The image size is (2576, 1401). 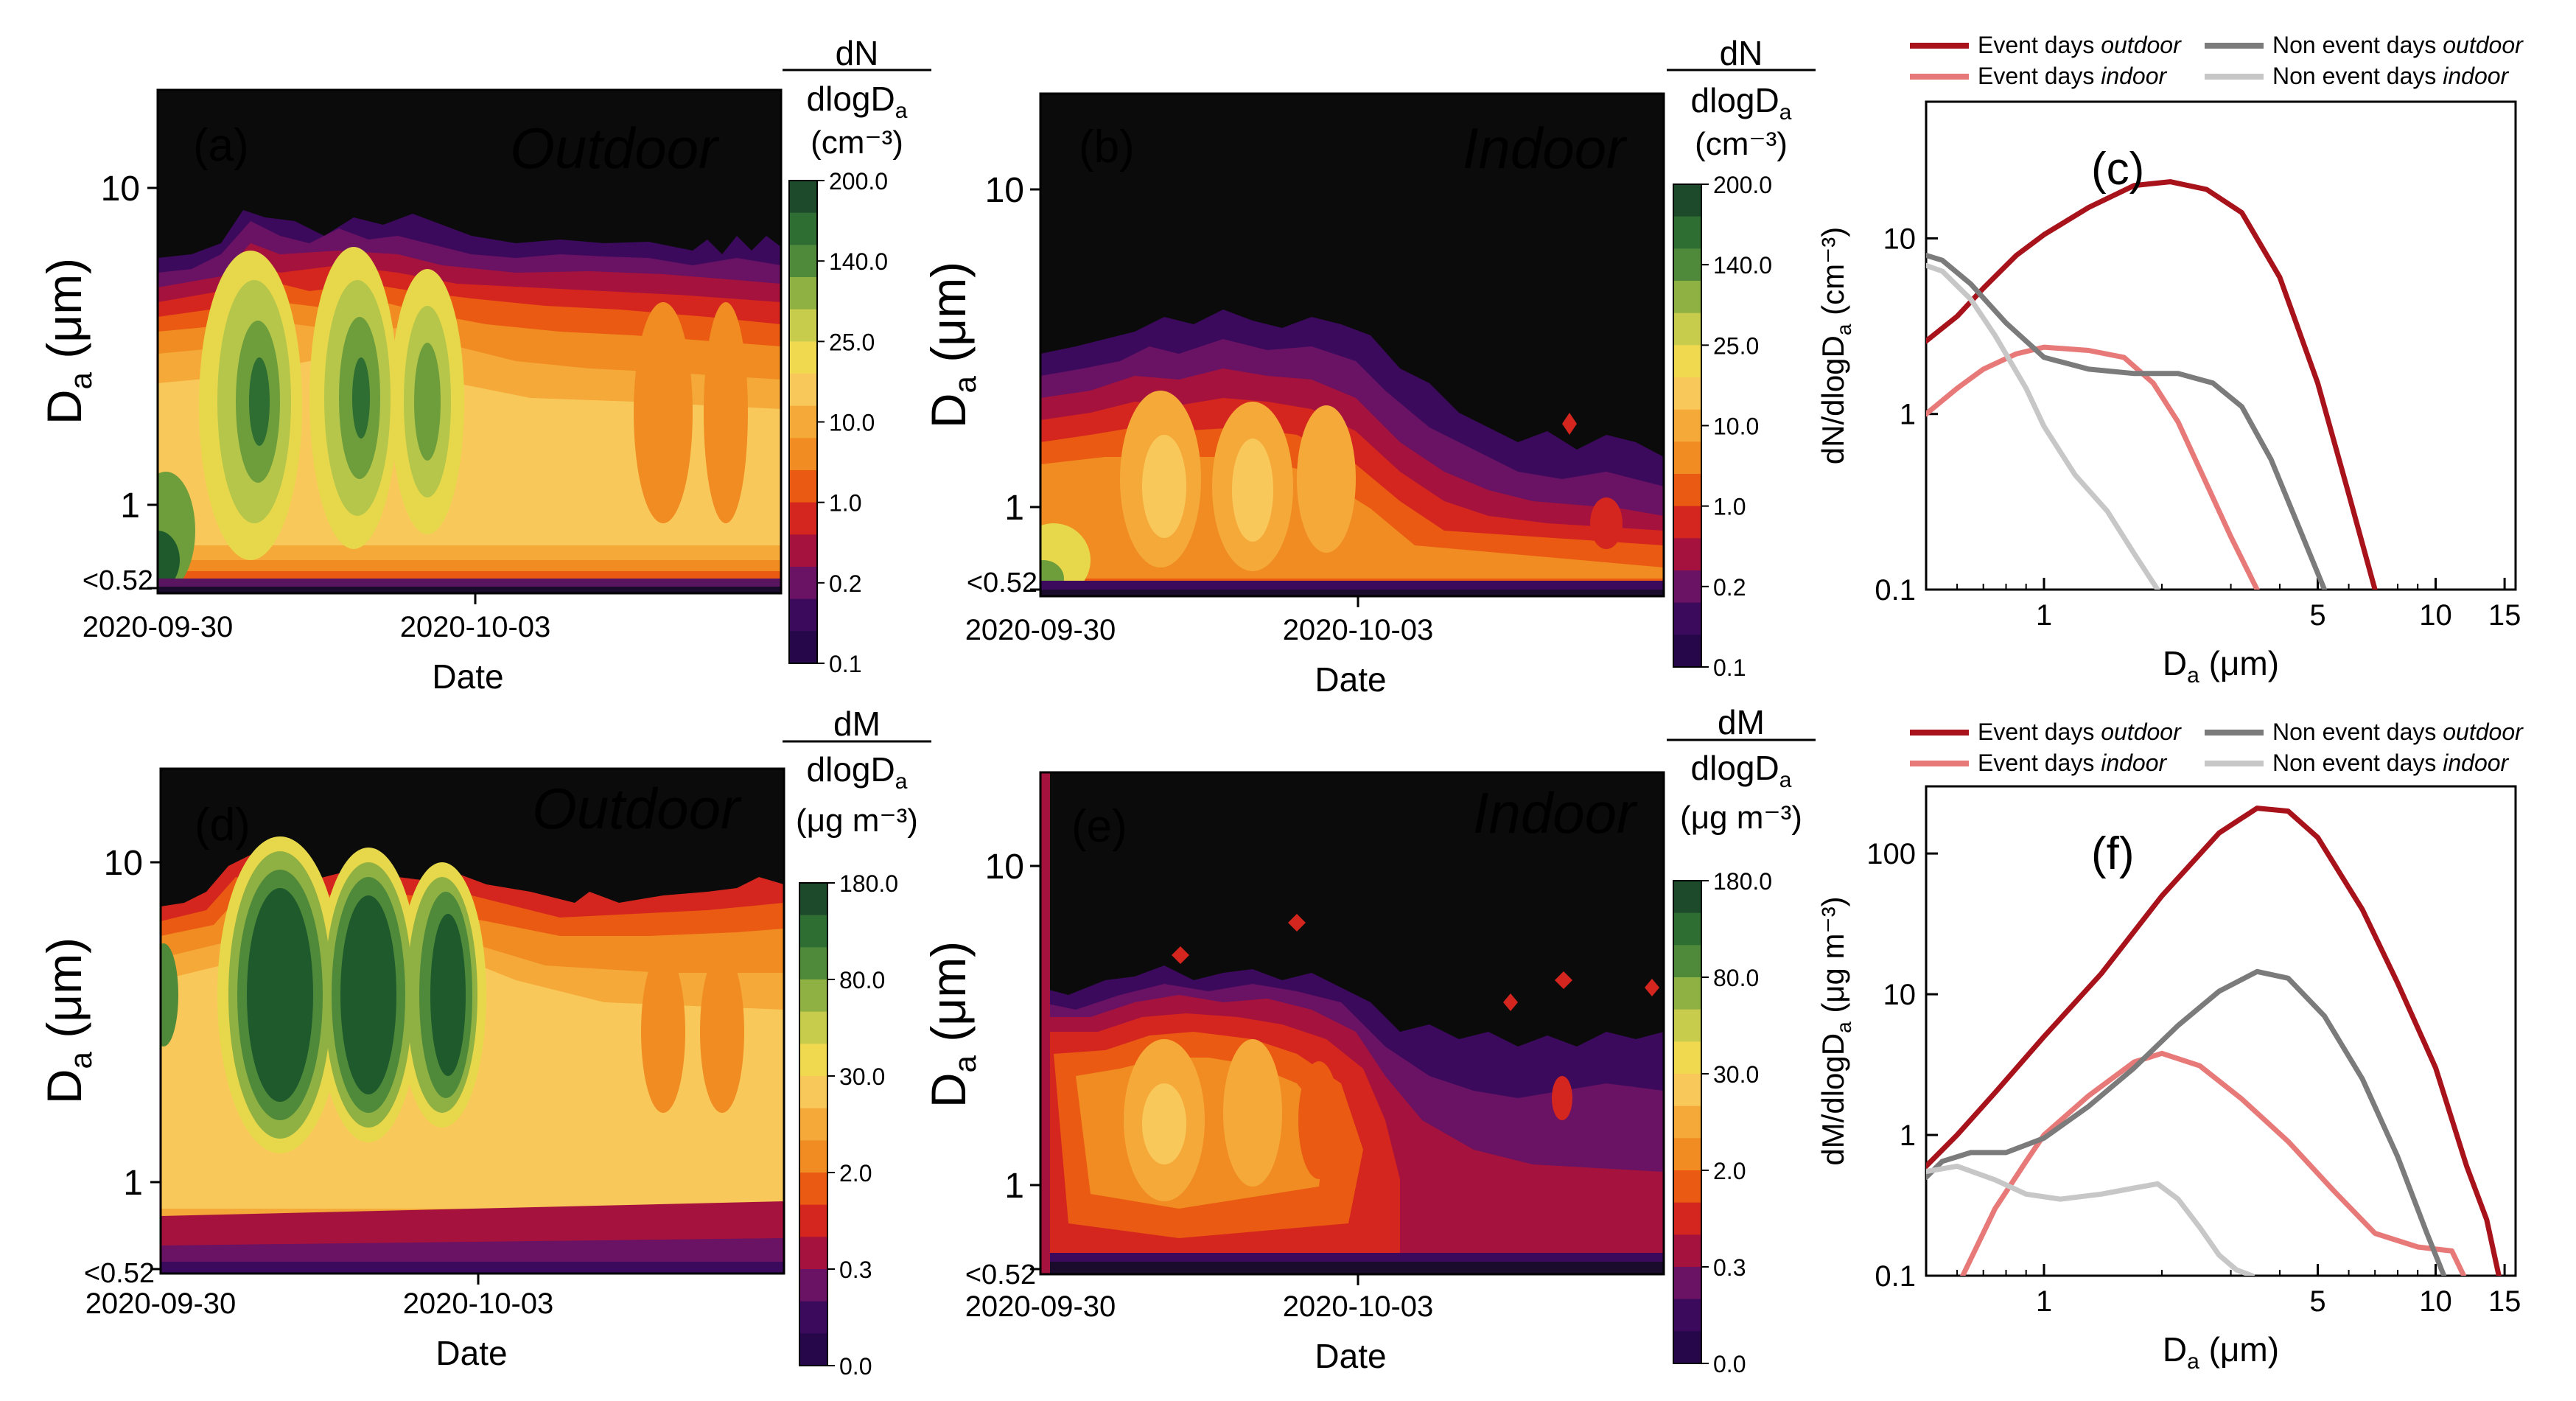 What do you see at coordinates (1352, 345) in the screenshot?
I see `heatmap-b-field` at bounding box center [1352, 345].